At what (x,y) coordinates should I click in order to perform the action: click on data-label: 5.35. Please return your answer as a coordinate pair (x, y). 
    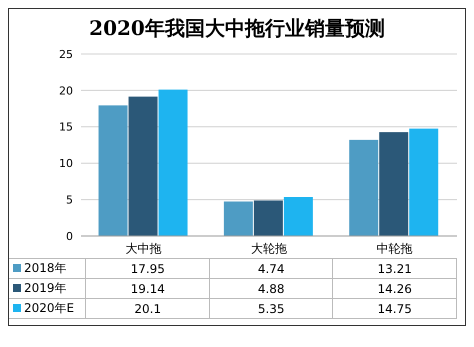
    Looking at the image, I should click on (271, 308).